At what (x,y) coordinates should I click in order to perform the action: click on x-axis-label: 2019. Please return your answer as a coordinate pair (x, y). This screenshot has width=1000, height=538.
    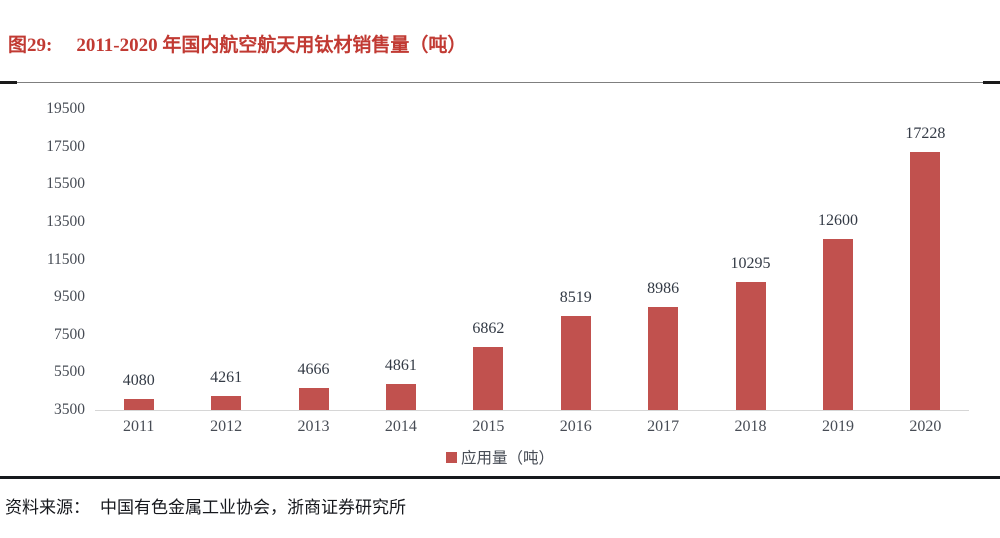
    Looking at the image, I should click on (837, 426).